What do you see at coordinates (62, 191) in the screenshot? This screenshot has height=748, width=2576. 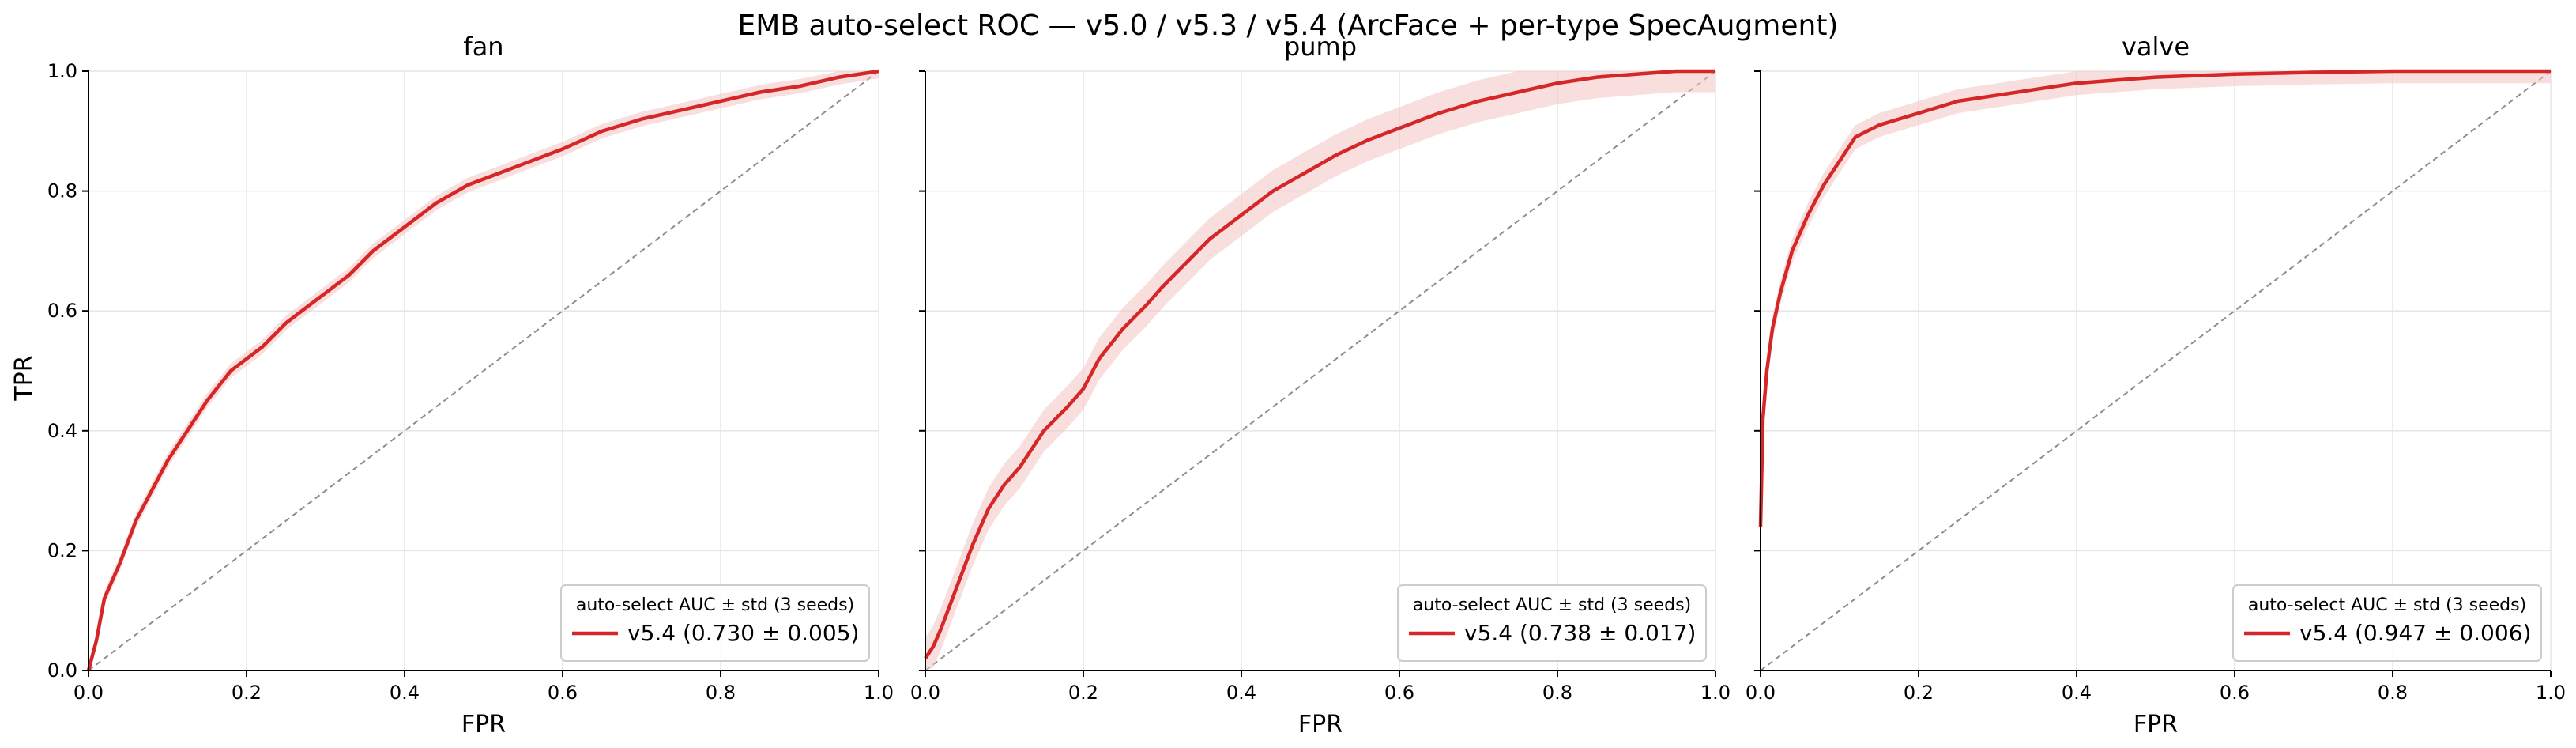 I see `y-tick-label: 0.8` at bounding box center [62, 191].